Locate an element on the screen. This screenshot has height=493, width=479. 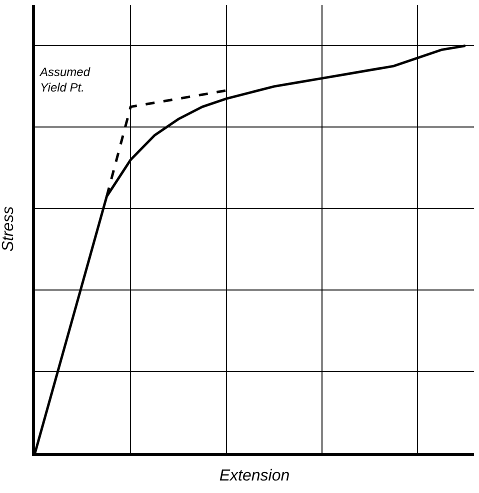
x-axis-title: Extension is located at coordinates (254, 476).